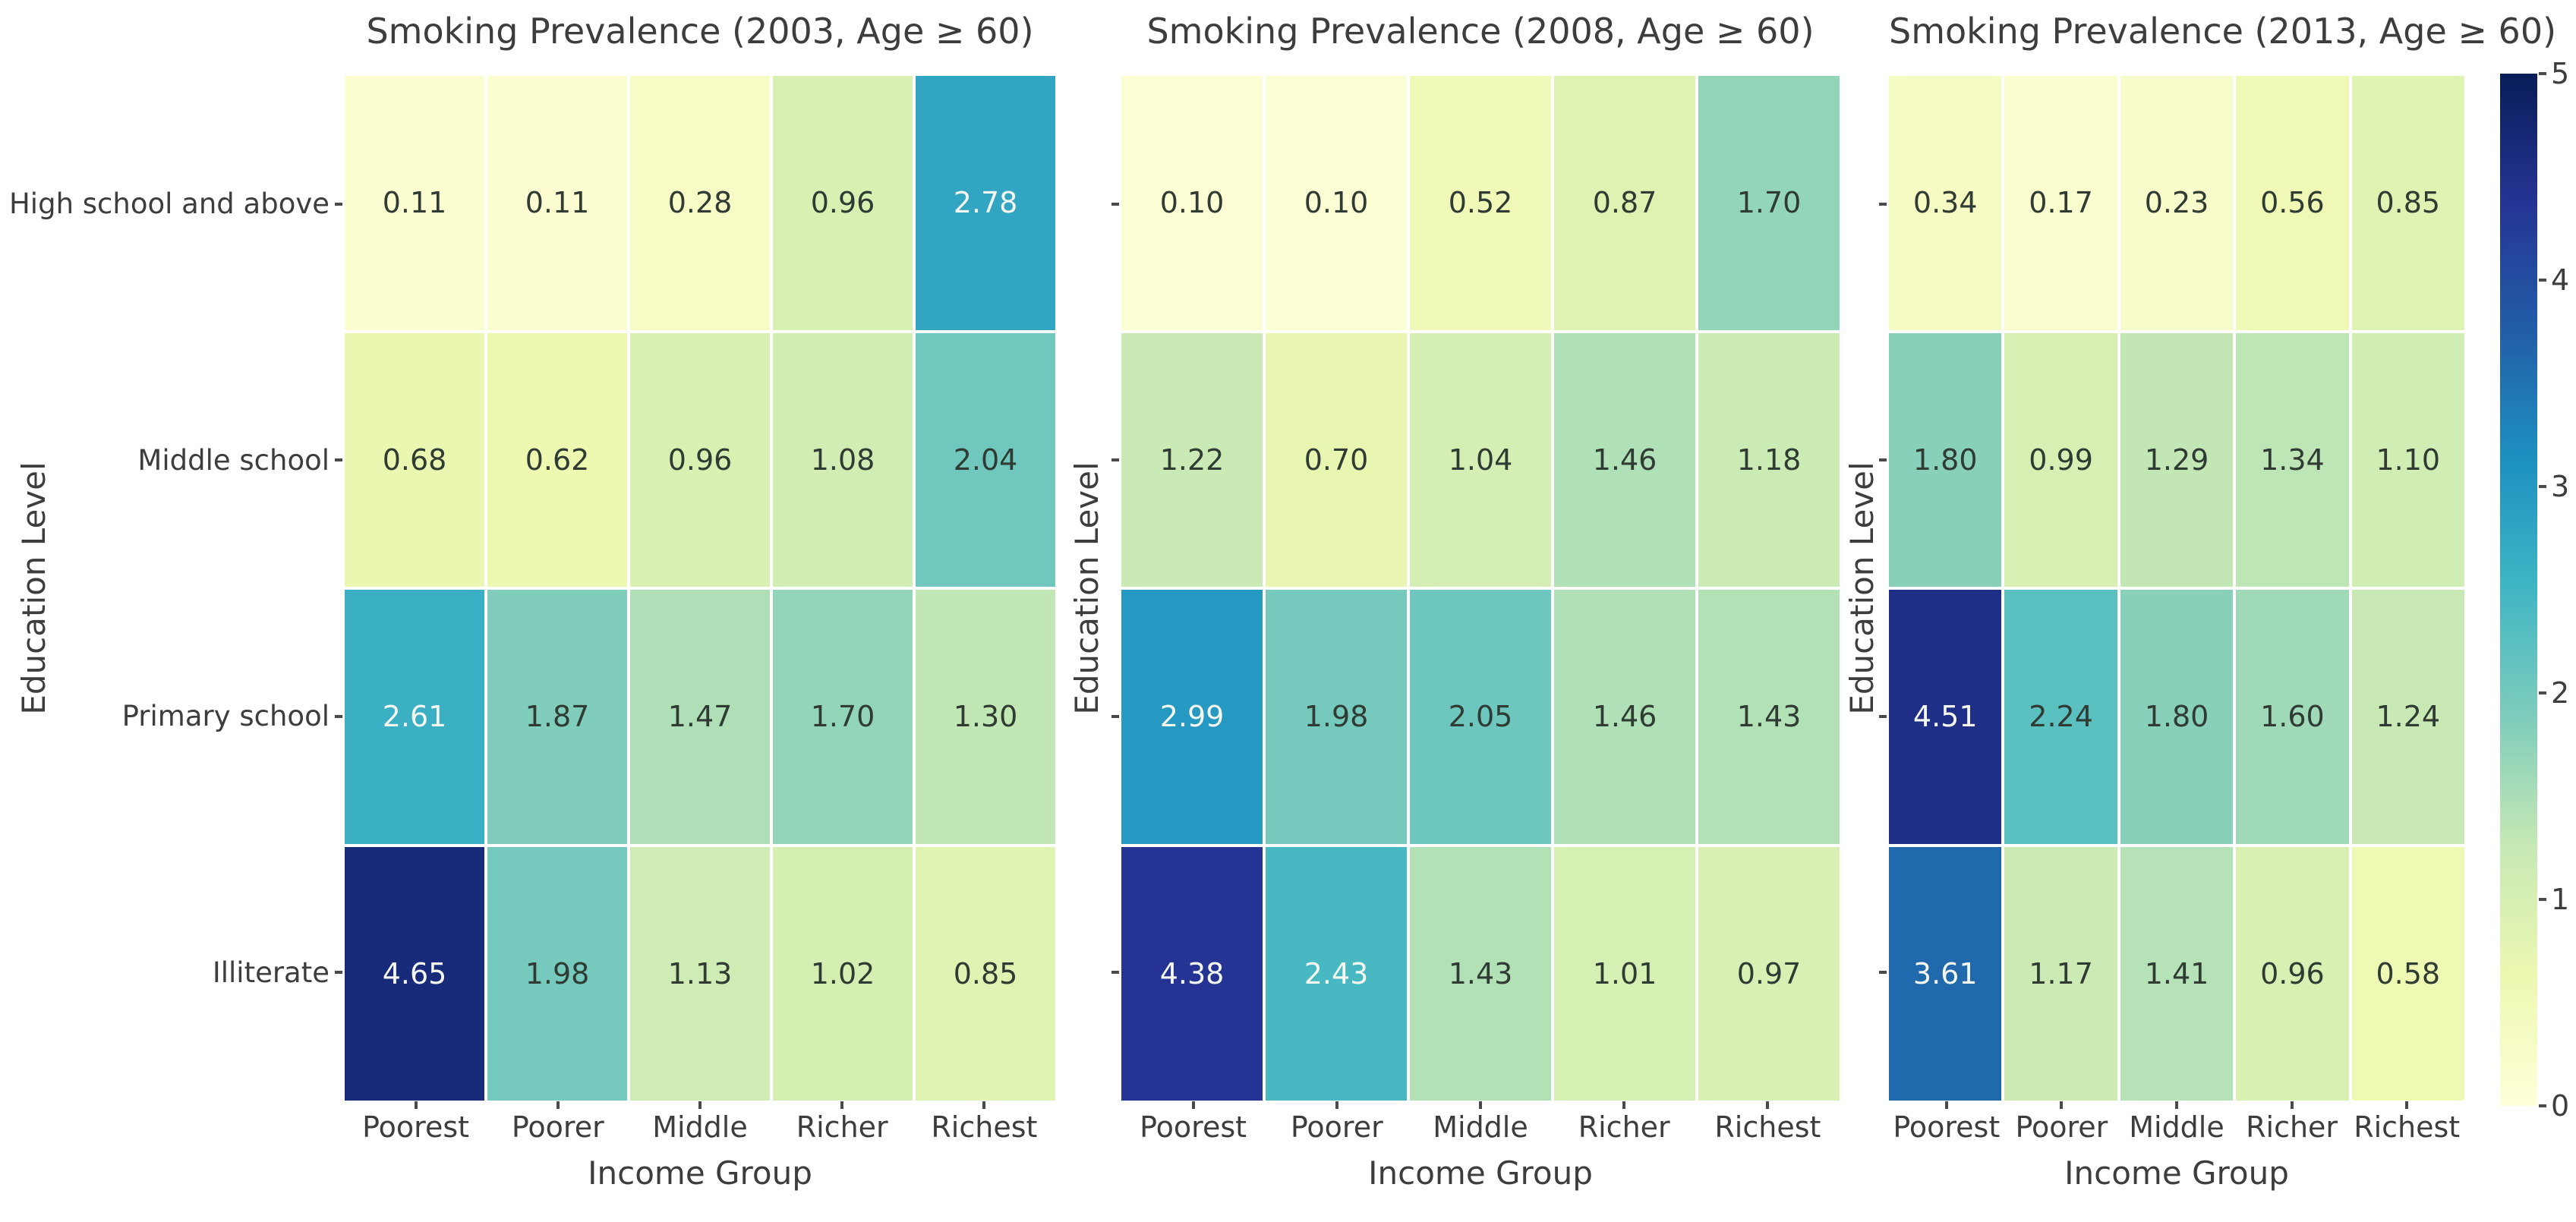  What do you see at coordinates (270, 973) in the screenshot?
I see `y-tick-label: Illiterate` at bounding box center [270, 973].